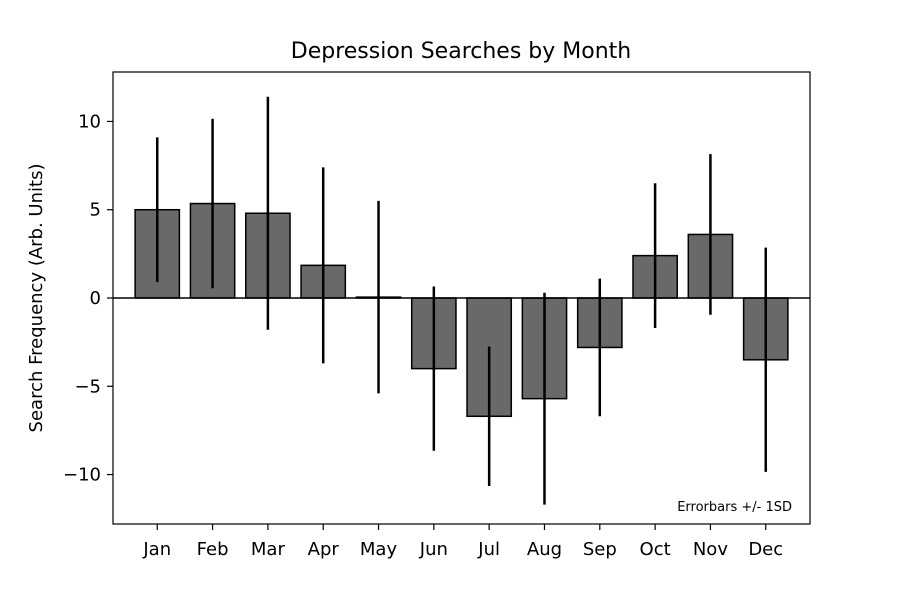  I want to click on chart-title: Depression Searches by Month, so click(461, 51).